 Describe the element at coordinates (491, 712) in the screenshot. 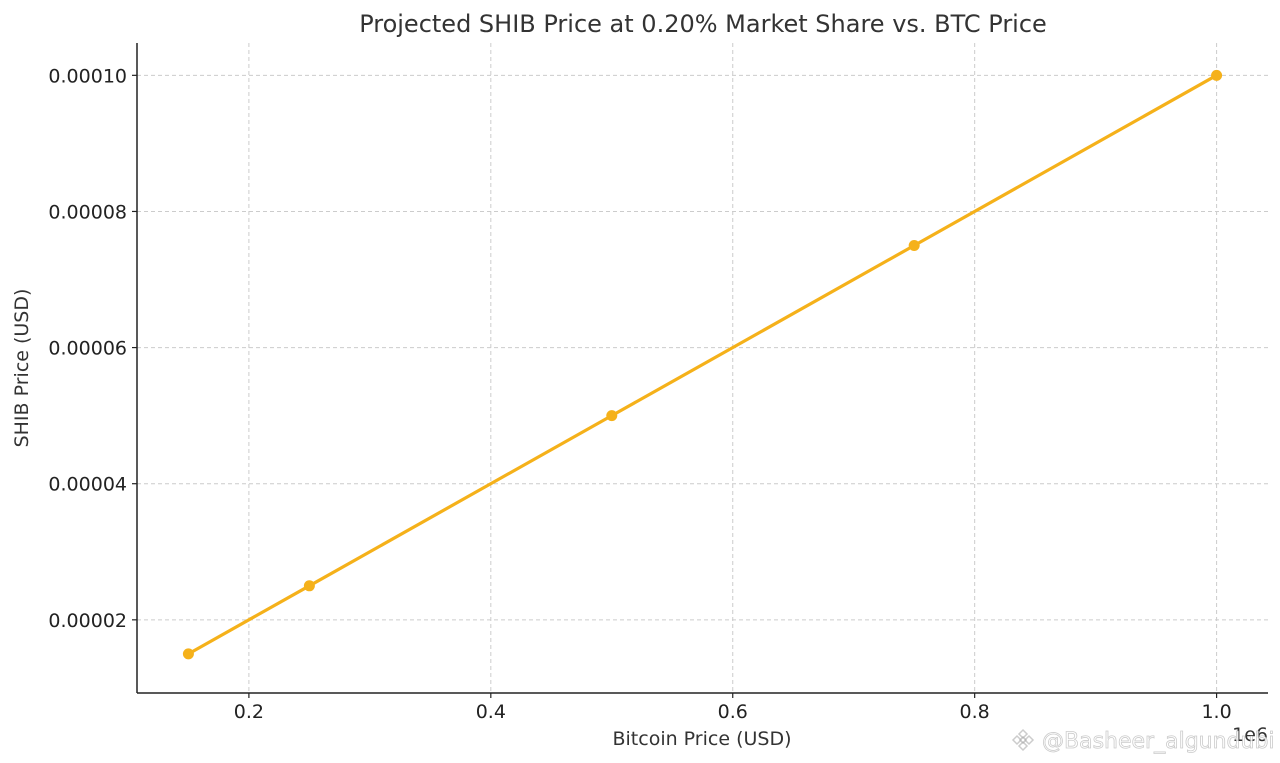

I see `x-tick-label: 0.4` at that location.